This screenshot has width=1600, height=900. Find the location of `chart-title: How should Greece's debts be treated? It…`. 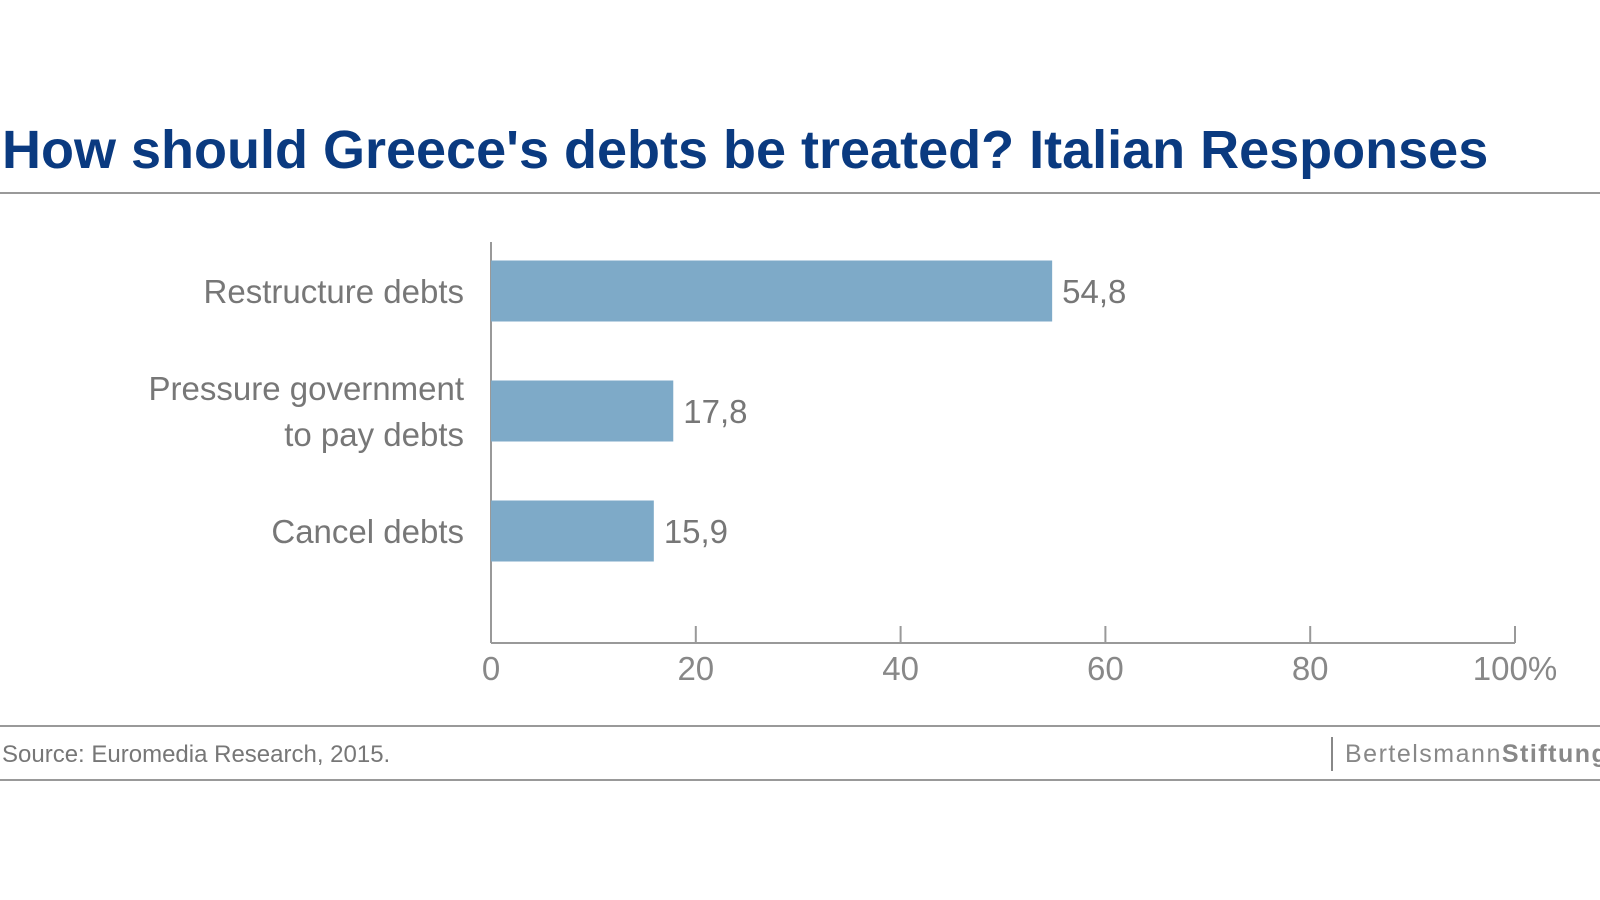

chart-title: How should Greece's debts be treated? It… is located at coordinates (745, 150).